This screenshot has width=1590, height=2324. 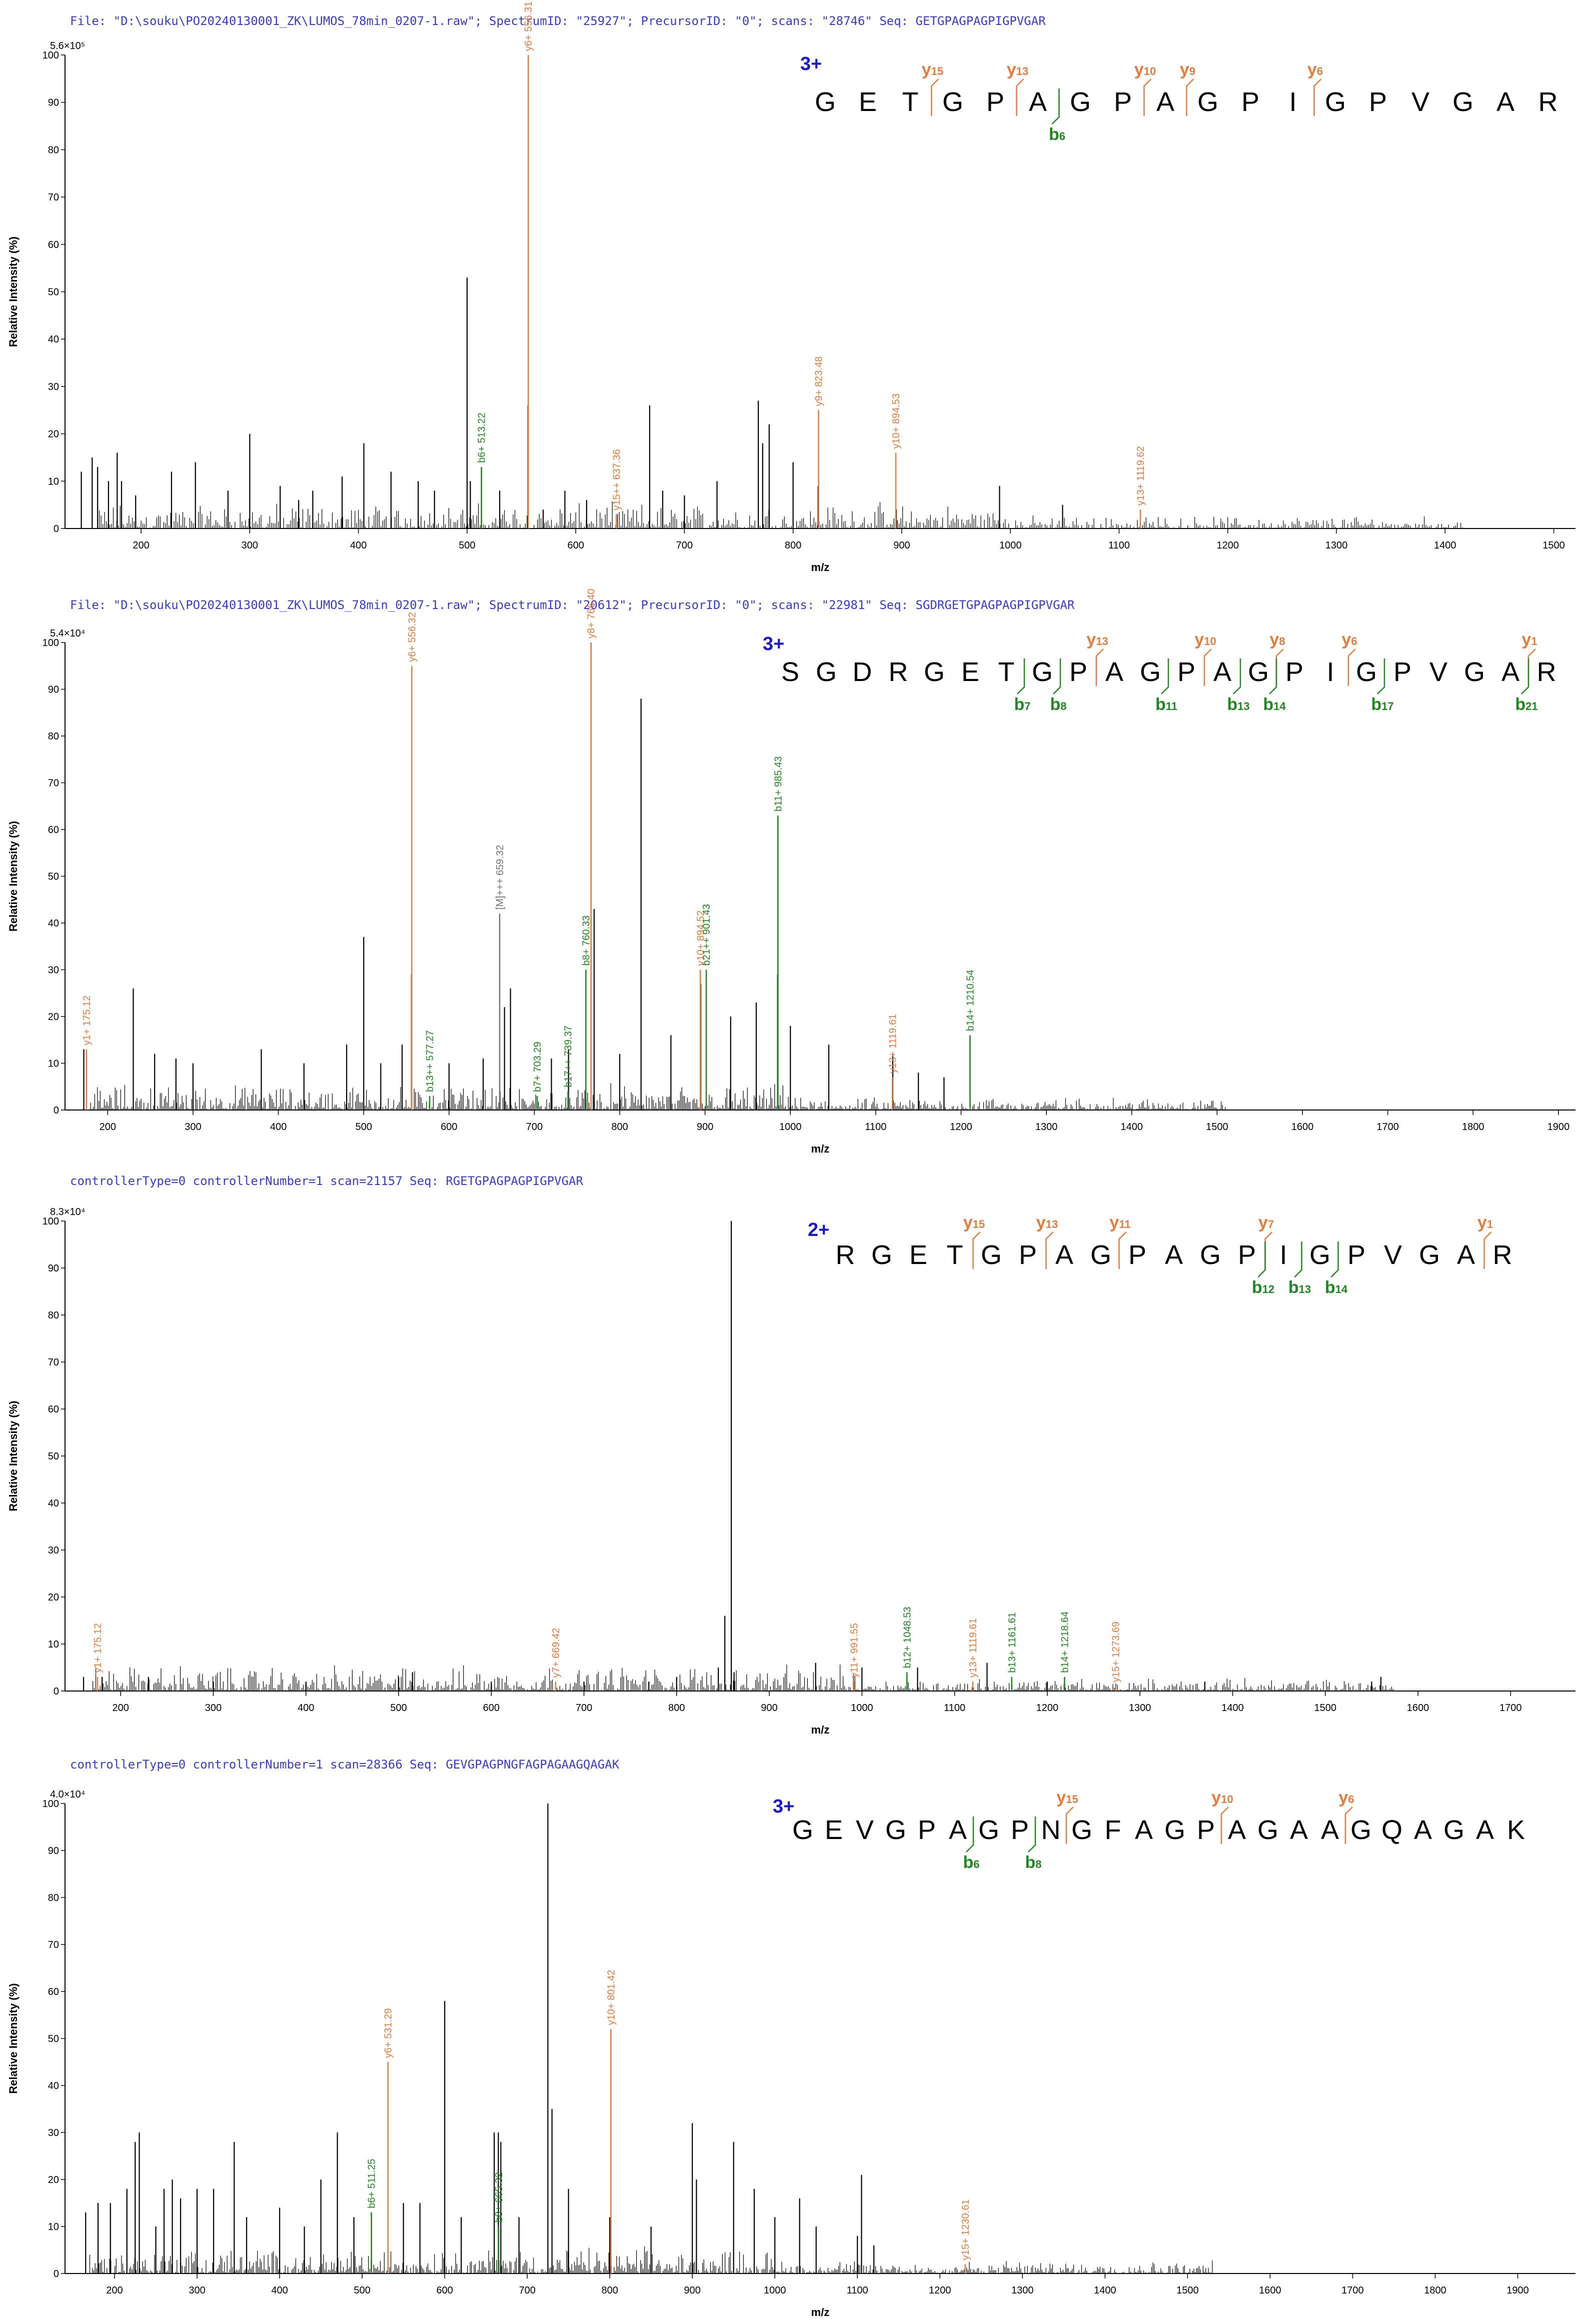 I want to click on fragment-peak-label: y11+ 991.55, so click(x=855, y=1650).